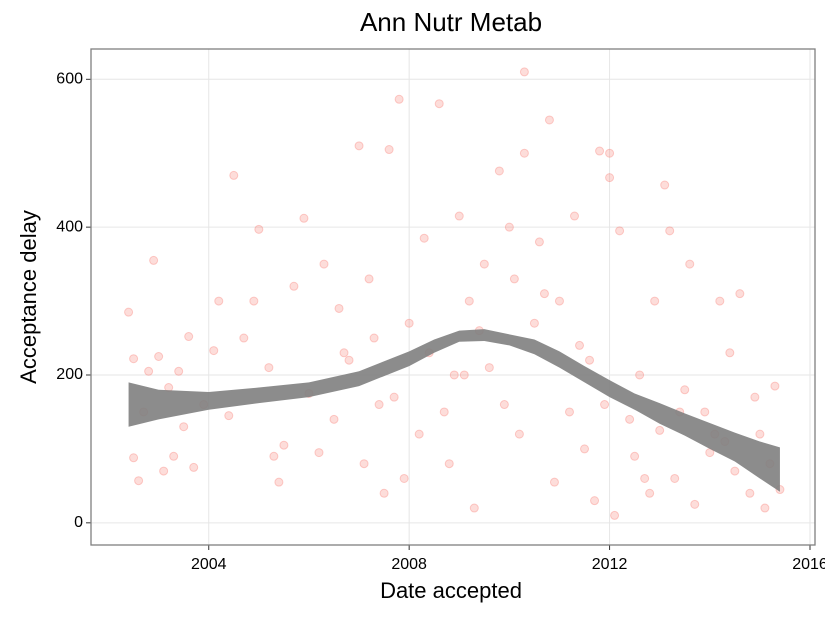  Describe the element at coordinates (69, 79) in the screenshot. I see `y-tick-label: 600` at that location.